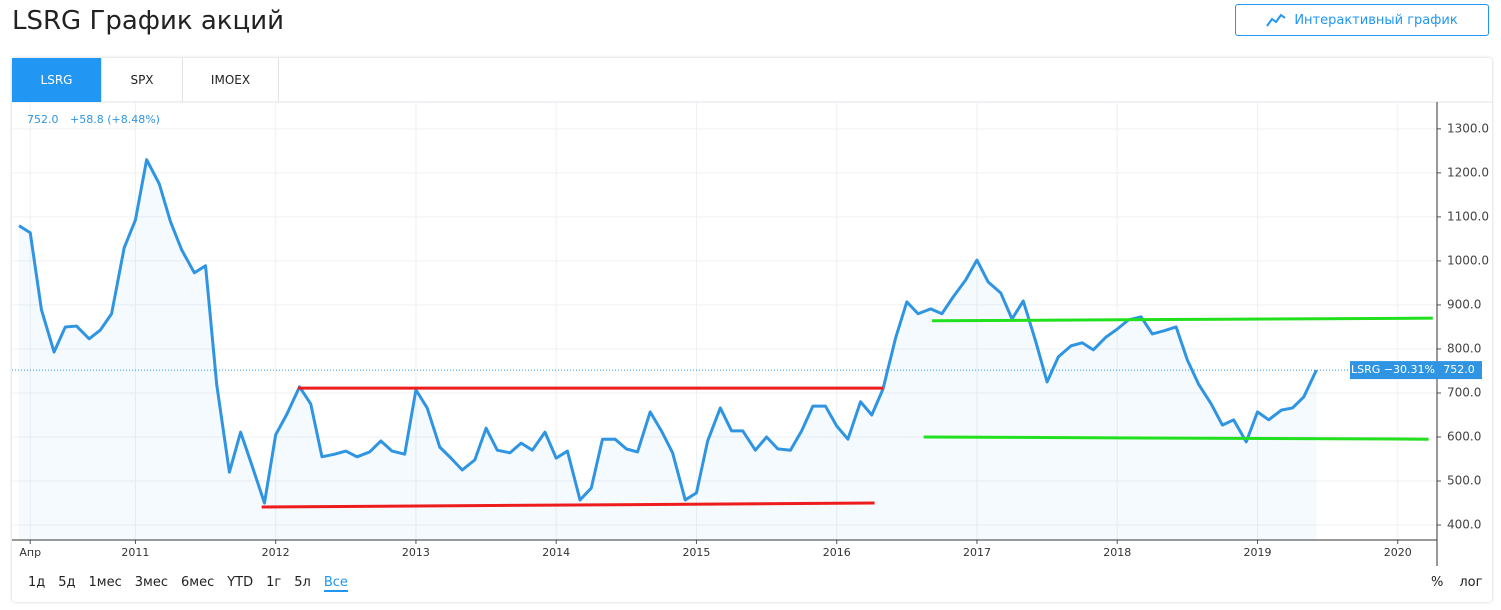 The width and height of the screenshot is (1501, 610). Describe the element at coordinates (837, 552) in the screenshot. I see `x-tick-label: 2016` at that location.